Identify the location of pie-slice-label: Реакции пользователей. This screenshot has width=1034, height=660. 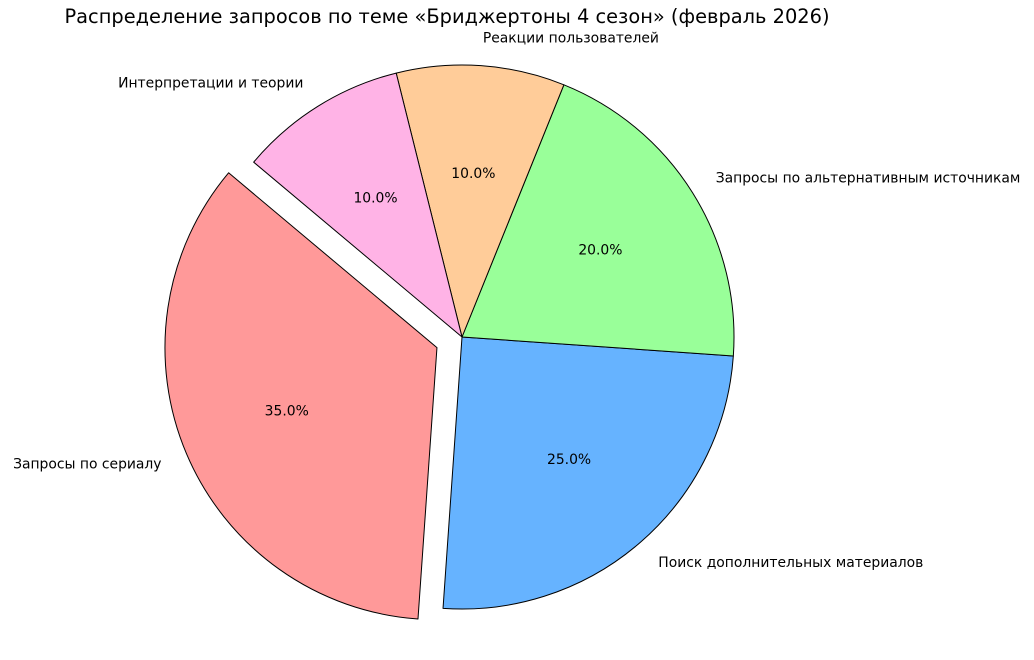
(571, 39).